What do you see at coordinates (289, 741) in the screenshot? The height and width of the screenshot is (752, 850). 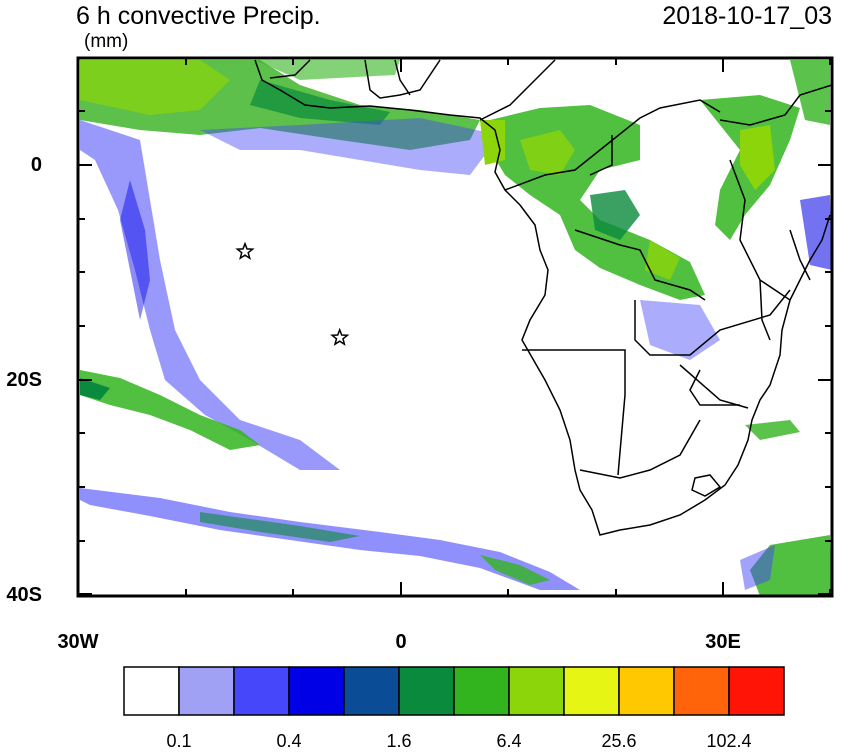 I see `colorbar-label: 0.4` at bounding box center [289, 741].